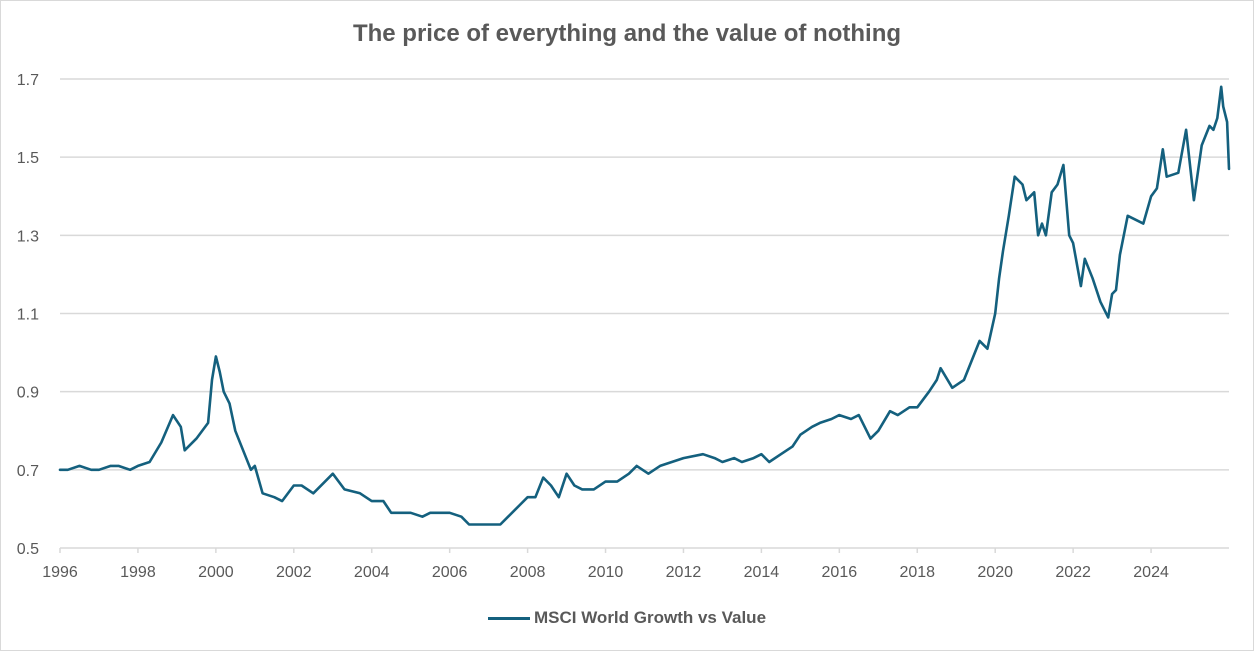  What do you see at coordinates (644, 550) in the screenshot?
I see `x-axis` at bounding box center [644, 550].